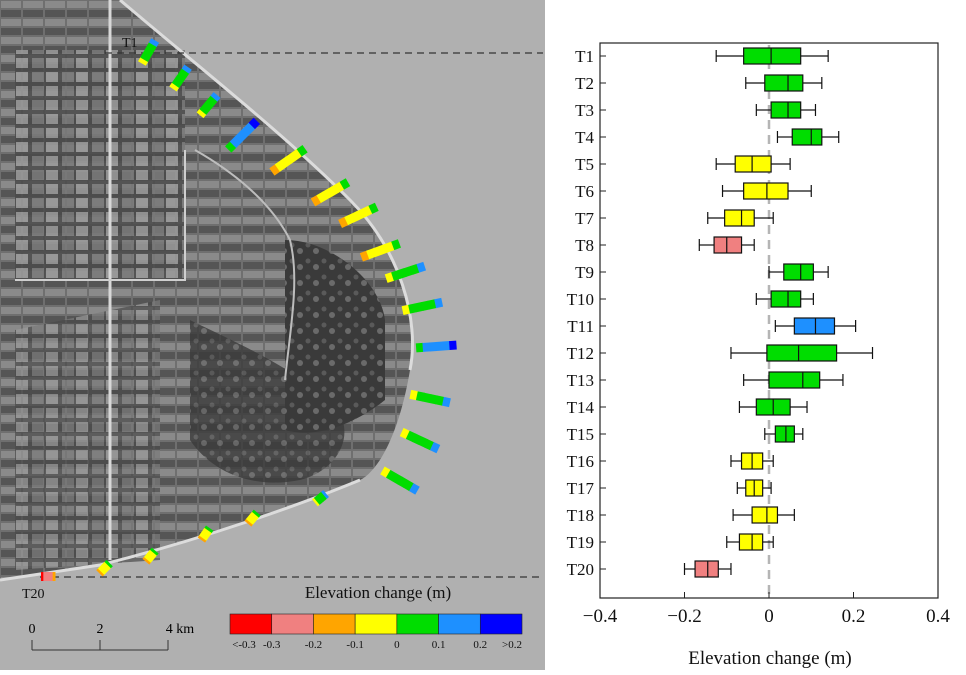 Image resolution: width=966 pixels, height=675 pixels. Describe the element at coordinates (584, 110) in the screenshot. I see `y-tick-label: T3` at that location.